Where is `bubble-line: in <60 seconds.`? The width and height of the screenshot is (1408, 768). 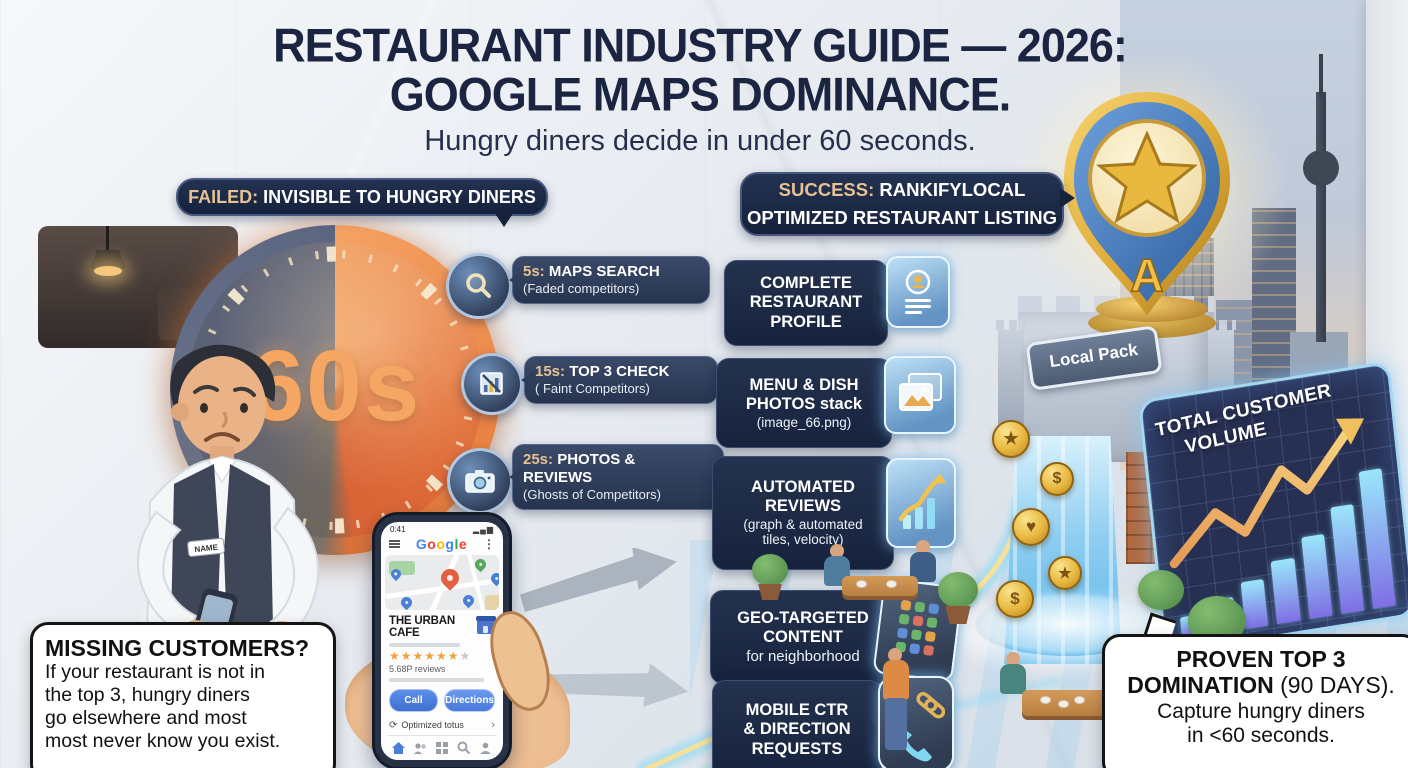 bubble-line: in <60 seconds. is located at coordinates (1261, 736).